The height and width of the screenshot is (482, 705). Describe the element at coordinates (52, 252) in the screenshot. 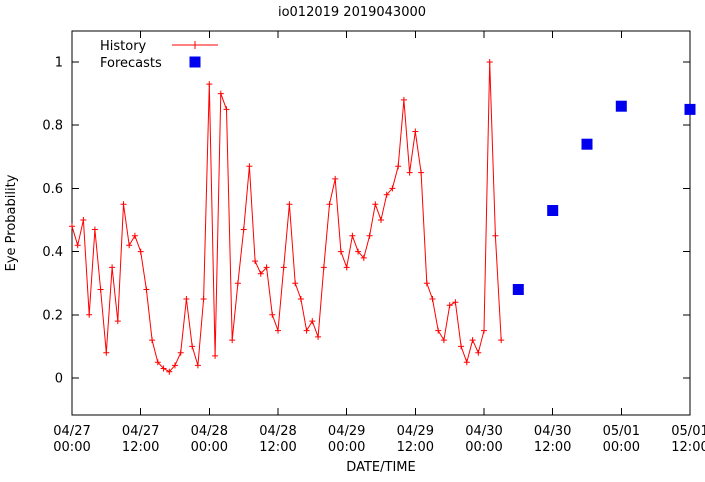

I see `y-tick-label: 0.4` at that location.